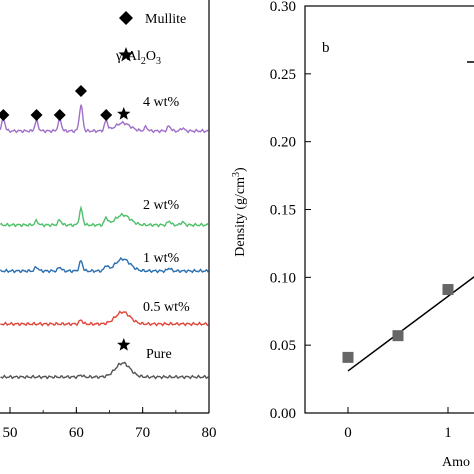 Image resolution: width=474 pixels, height=474 pixels. I want to click on density-y-tick-label: 0.25, so click(283, 75).